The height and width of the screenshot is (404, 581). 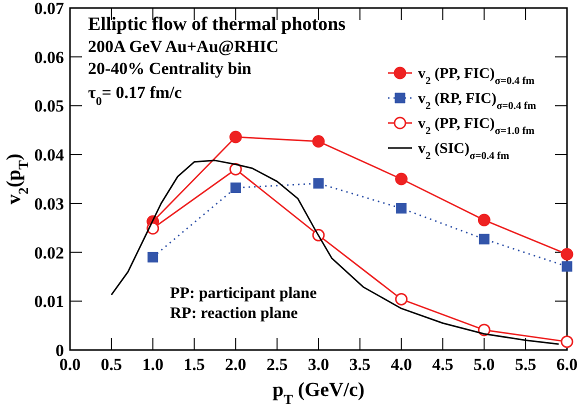 What do you see at coordinates (217, 24) in the screenshot?
I see `chart-title: Elliptic flow of thermal photons` at bounding box center [217, 24].